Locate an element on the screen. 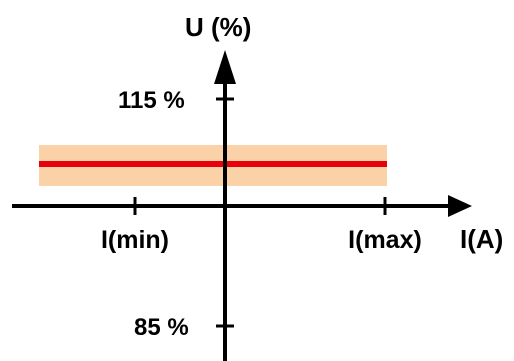 The height and width of the screenshot is (361, 514). tick-label-115: 115 % is located at coordinates (151, 100).